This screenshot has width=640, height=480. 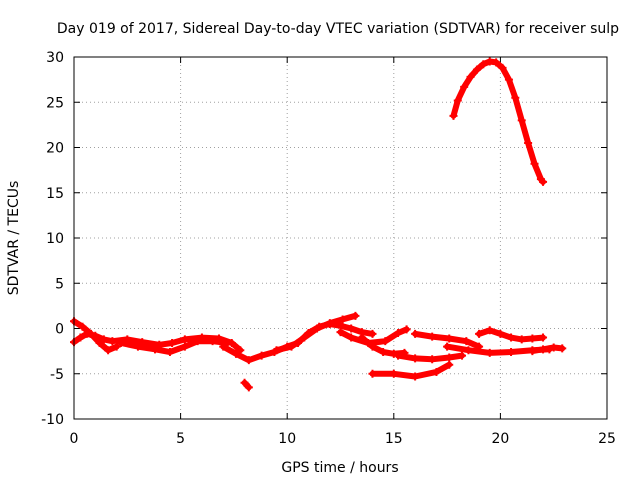 What do you see at coordinates (607, 439) in the screenshot?
I see `x-tick-label: 25` at bounding box center [607, 439].